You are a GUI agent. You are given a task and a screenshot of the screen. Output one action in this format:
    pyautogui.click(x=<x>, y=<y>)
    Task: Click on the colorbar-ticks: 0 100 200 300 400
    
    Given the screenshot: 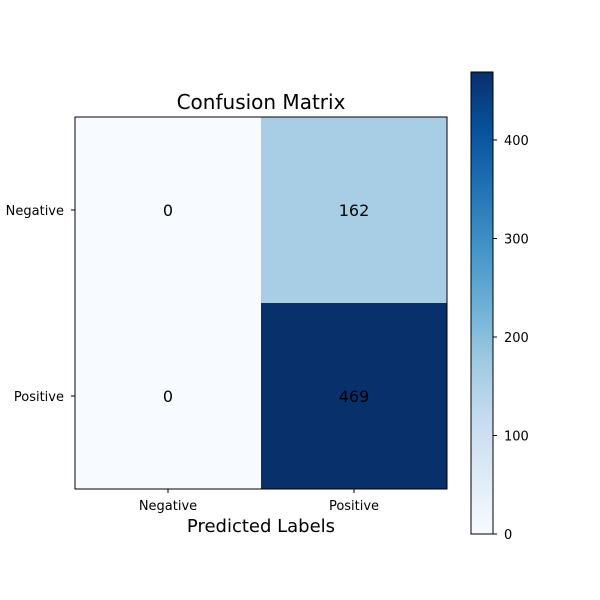 What is the action you would take?
    pyautogui.click(x=511, y=338)
    